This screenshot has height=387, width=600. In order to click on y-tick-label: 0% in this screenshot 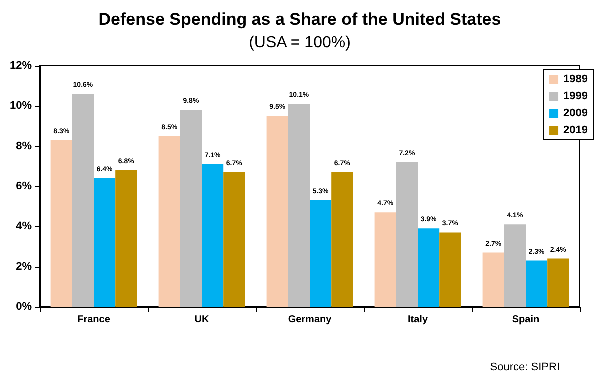, I will do `click(24, 307)`.